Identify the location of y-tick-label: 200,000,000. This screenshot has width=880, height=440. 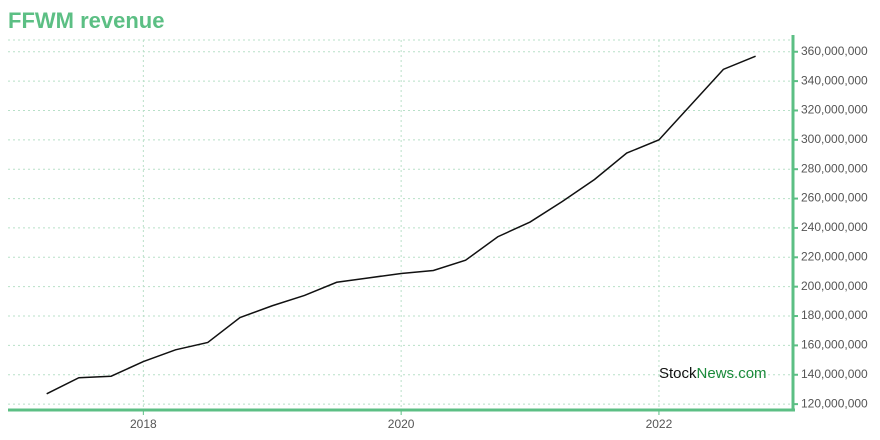
(834, 286).